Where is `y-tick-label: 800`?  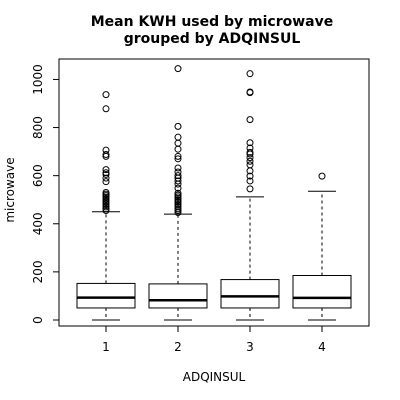 y-tick-label: 800 is located at coordinates (38, 127).